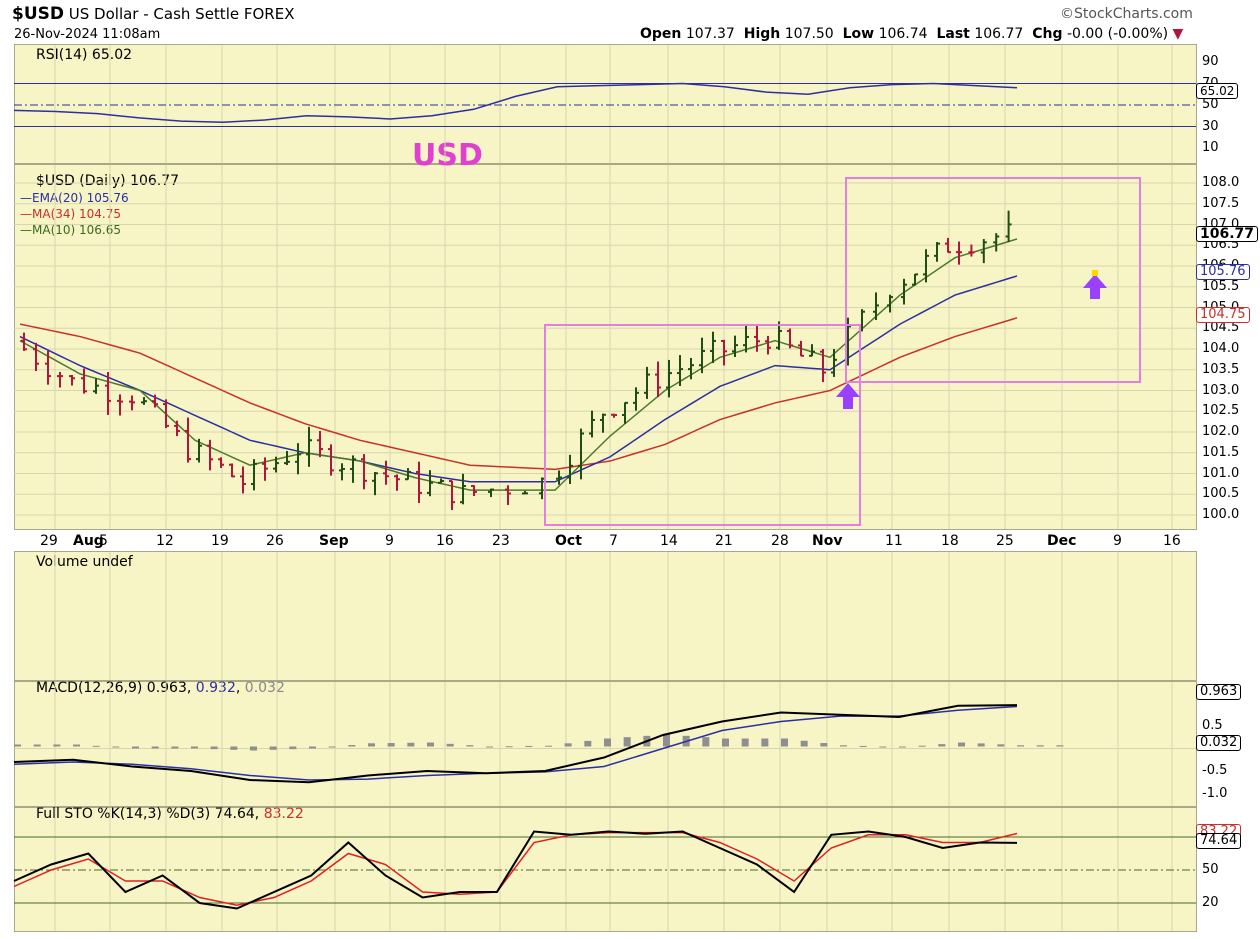 This screenshot has height=939, width=1260. Describe the element at coordinates (613, 541) in the screenshot. I see `x-tick-label: 7` at that location.